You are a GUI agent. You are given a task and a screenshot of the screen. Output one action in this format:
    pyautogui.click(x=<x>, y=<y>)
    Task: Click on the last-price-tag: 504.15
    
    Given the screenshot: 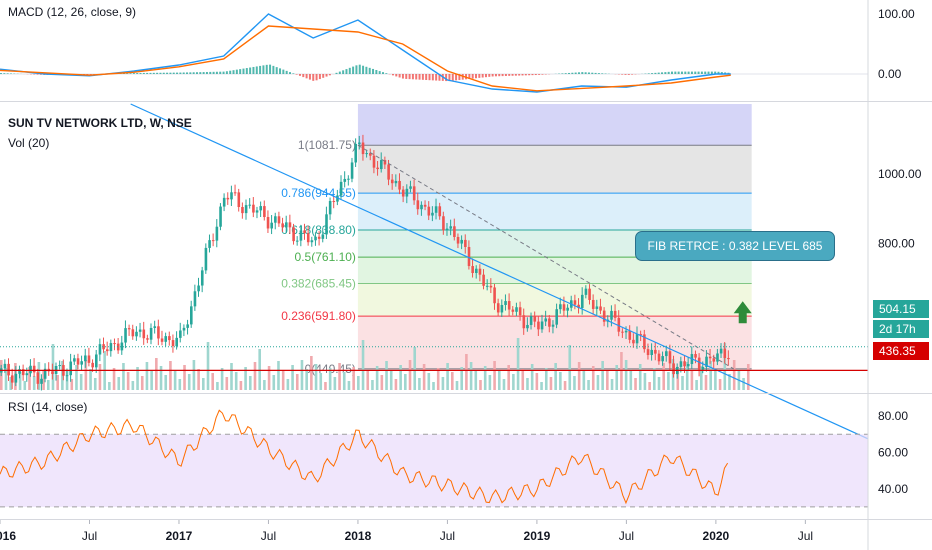 What is the action you would take?
    pyautogui.click(x=901, y=309)
    